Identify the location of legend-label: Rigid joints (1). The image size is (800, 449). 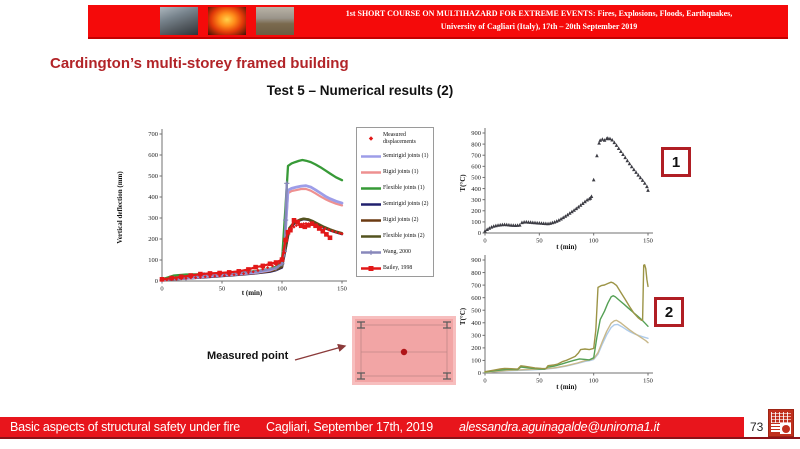
(401, 172).